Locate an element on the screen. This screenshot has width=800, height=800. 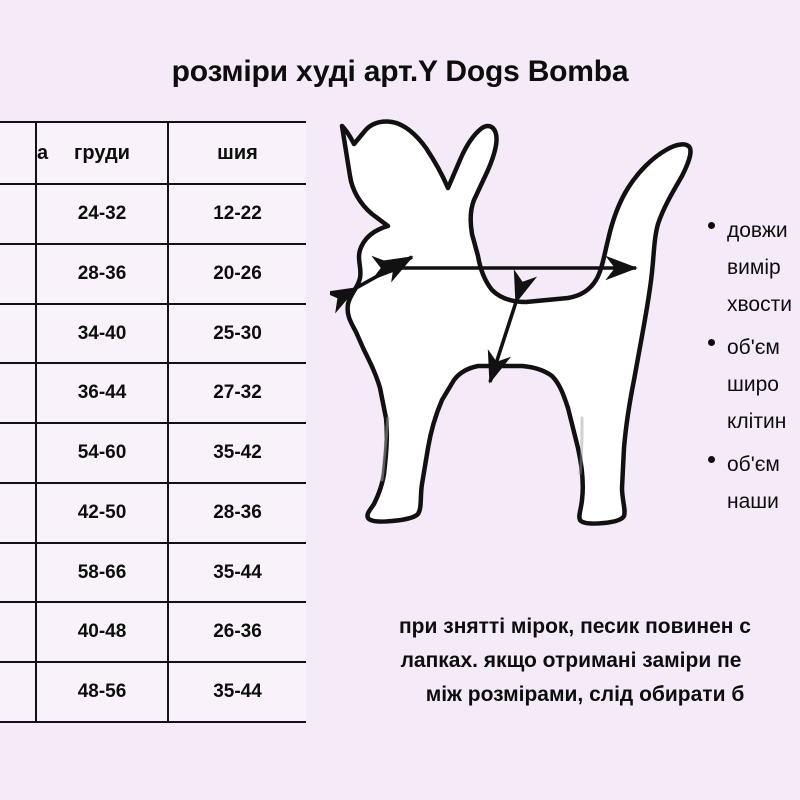
cell-chest: 40-48 is located at coordinates (102, 632).